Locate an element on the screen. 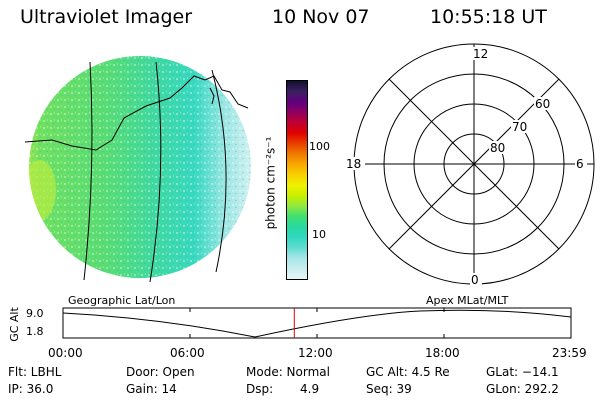 Image resolution: width=600 pixels, height=400 pixels. dsp-value: 4.9 is located at coordinates (310, 389).